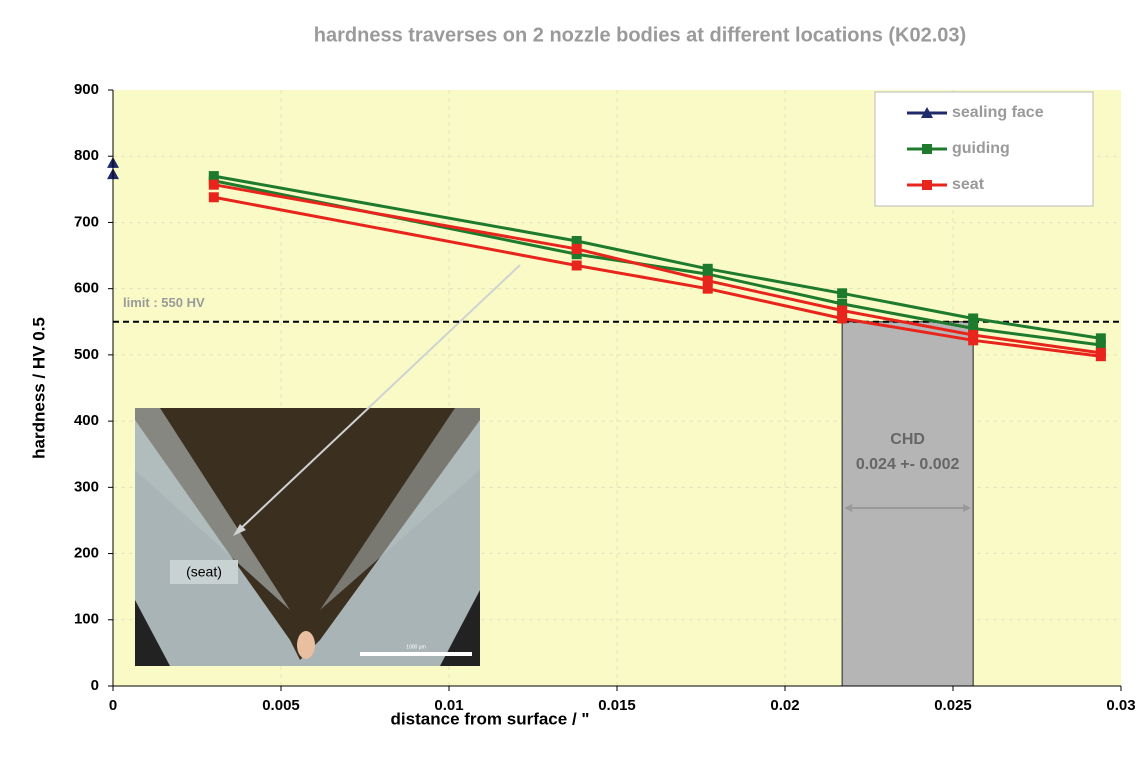  Describe the element at coordinates (907, 504) in the screenshot. I see `chd-box` at that location.